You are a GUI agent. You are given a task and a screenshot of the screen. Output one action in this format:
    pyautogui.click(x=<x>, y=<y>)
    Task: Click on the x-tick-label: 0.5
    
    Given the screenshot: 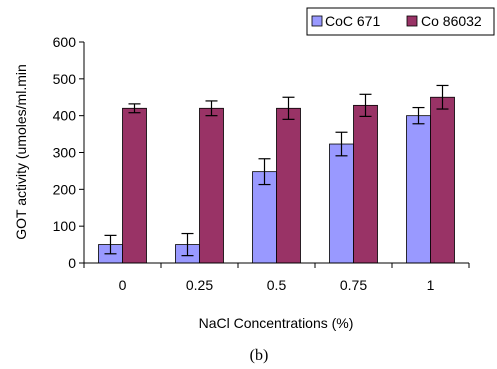 What is the action you would take?
    pyautogui.click(x=277, y=285)
    